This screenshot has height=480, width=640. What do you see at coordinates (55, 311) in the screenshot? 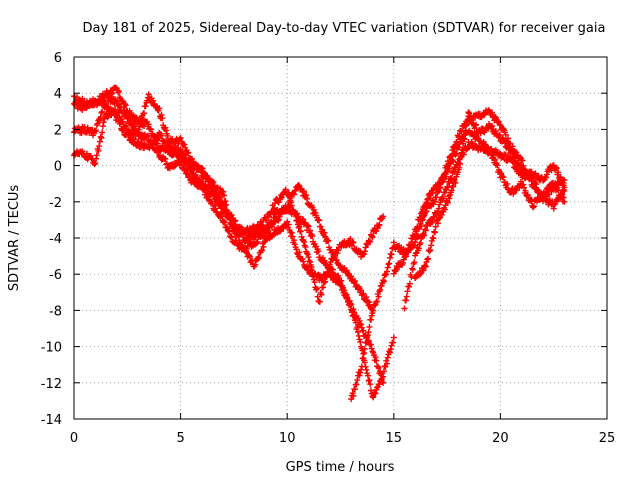
I see `y-tick-label: -8` at bounding box center [55, 311].